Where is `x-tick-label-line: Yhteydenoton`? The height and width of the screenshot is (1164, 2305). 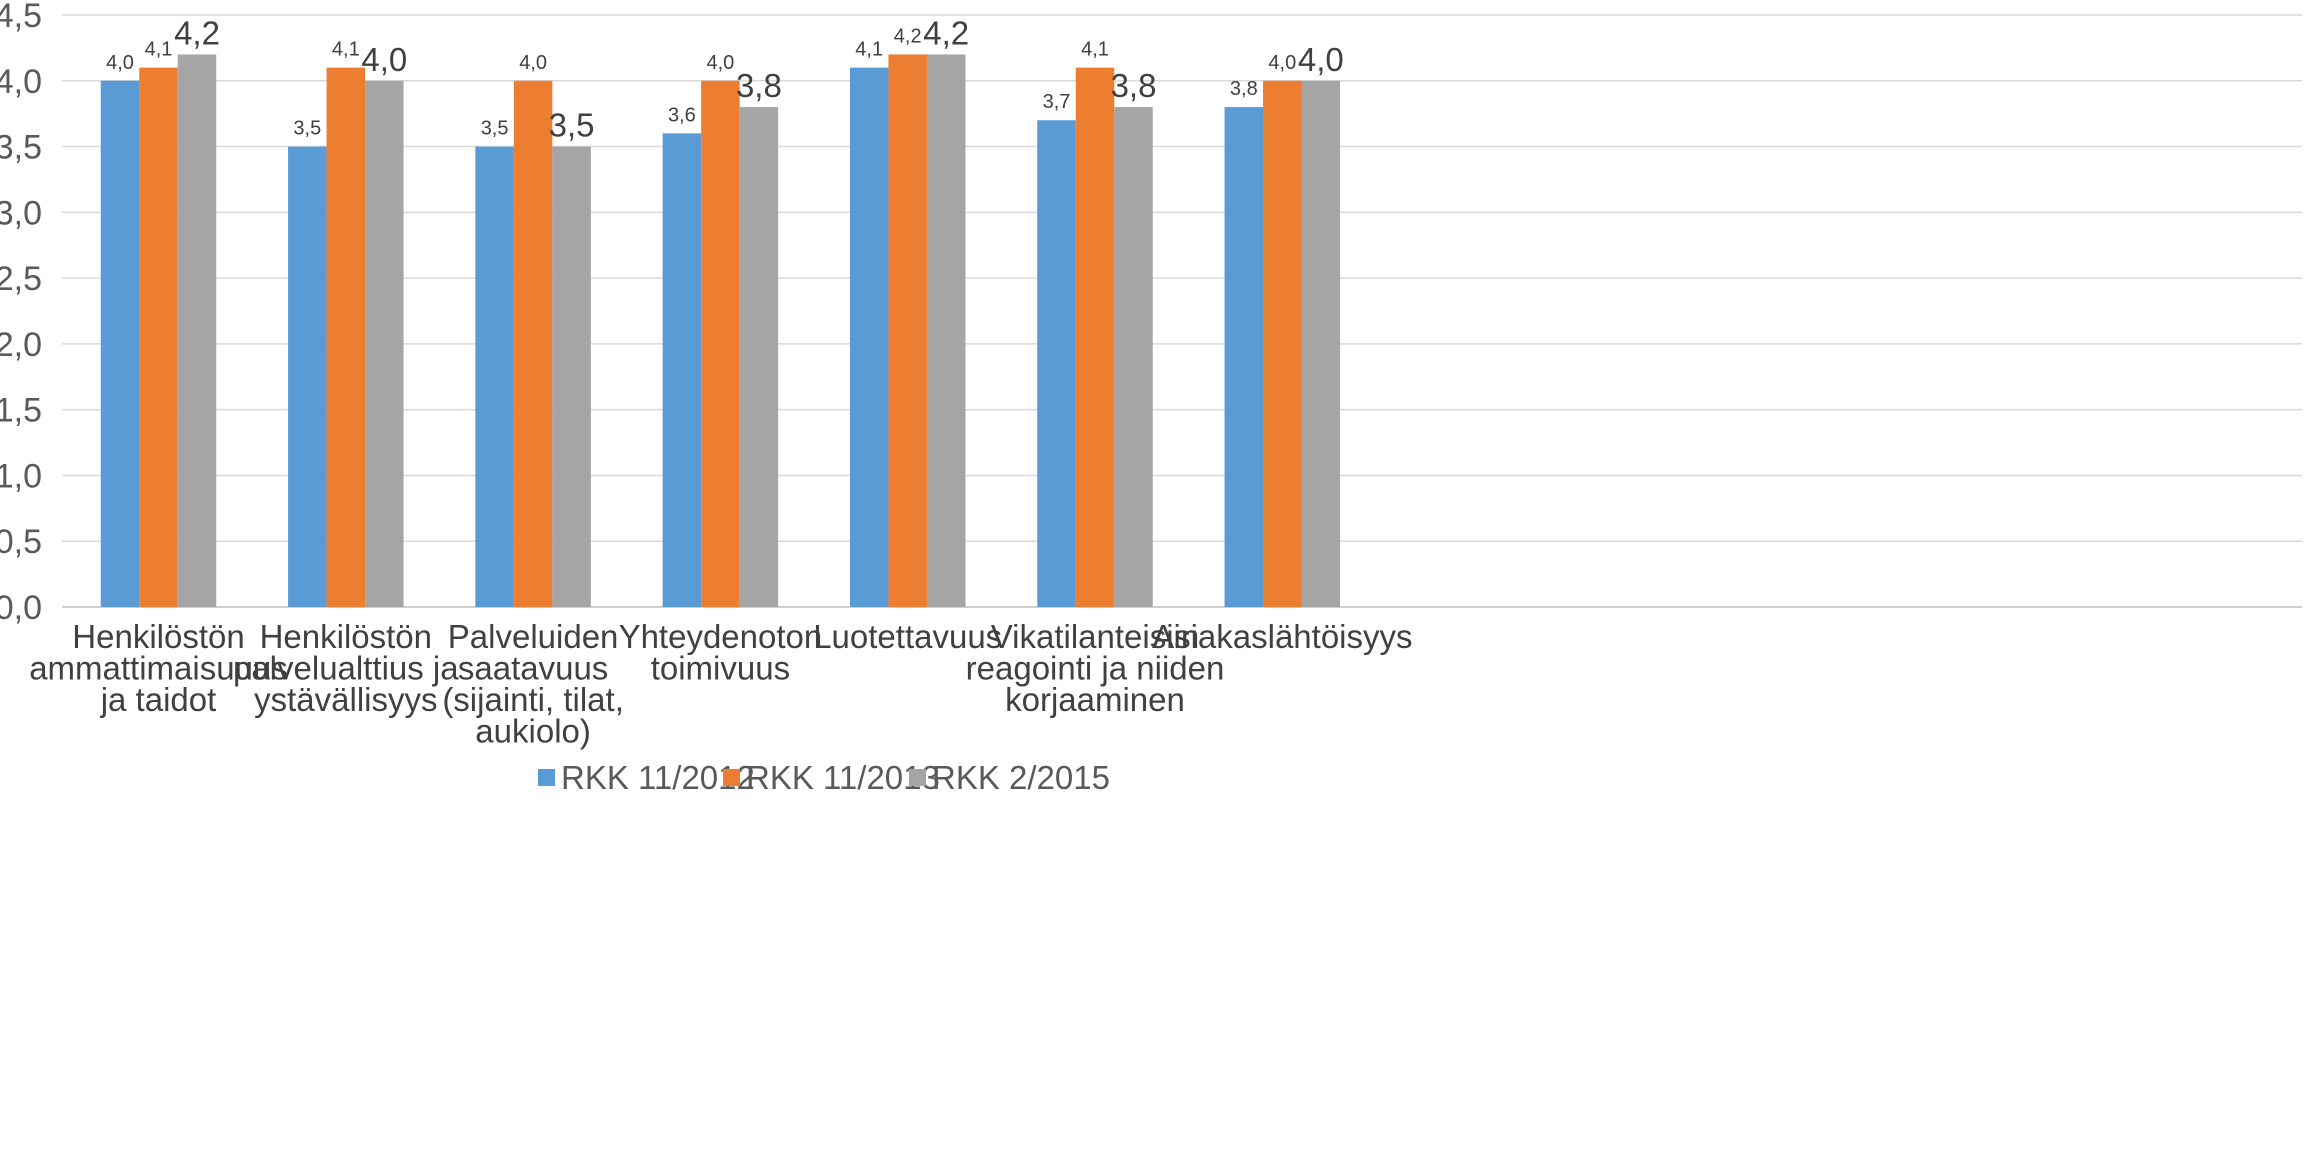 x-tick-label-line: Yhteydenoton is located at coordinates (721, 636).